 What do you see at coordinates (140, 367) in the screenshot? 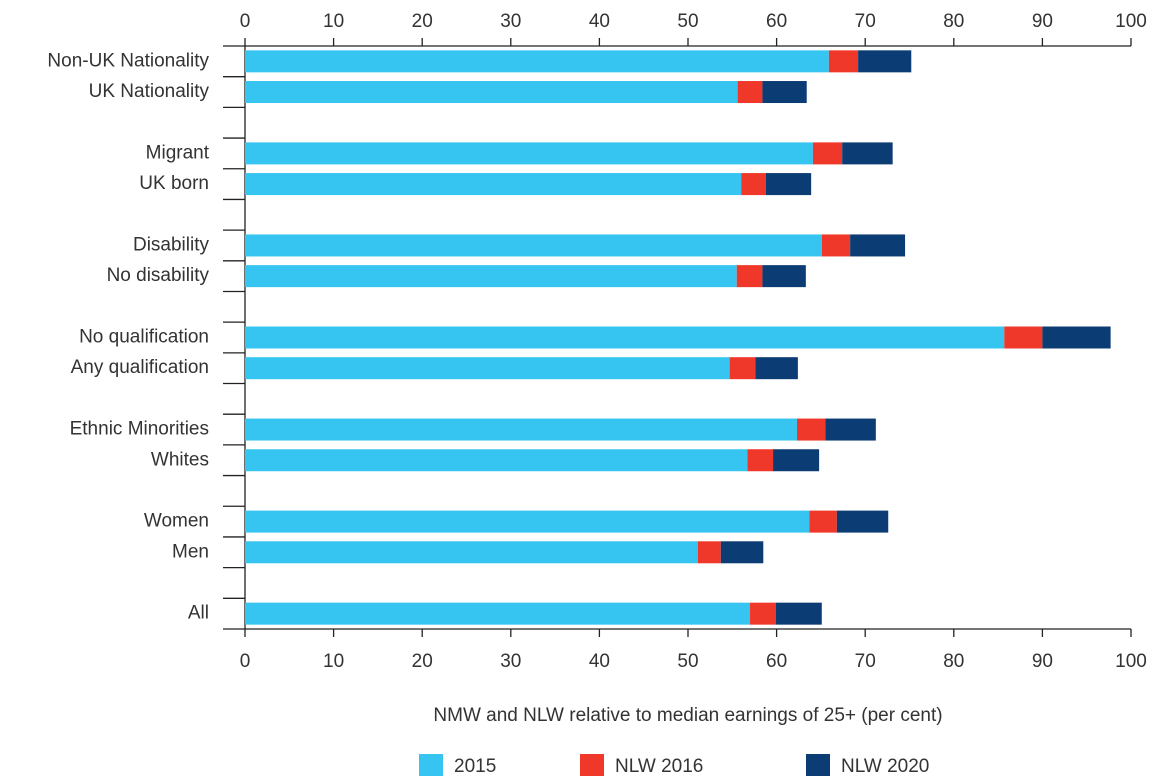
I see `y-tick-label: Any qualification` at bounding box center [140, 367].